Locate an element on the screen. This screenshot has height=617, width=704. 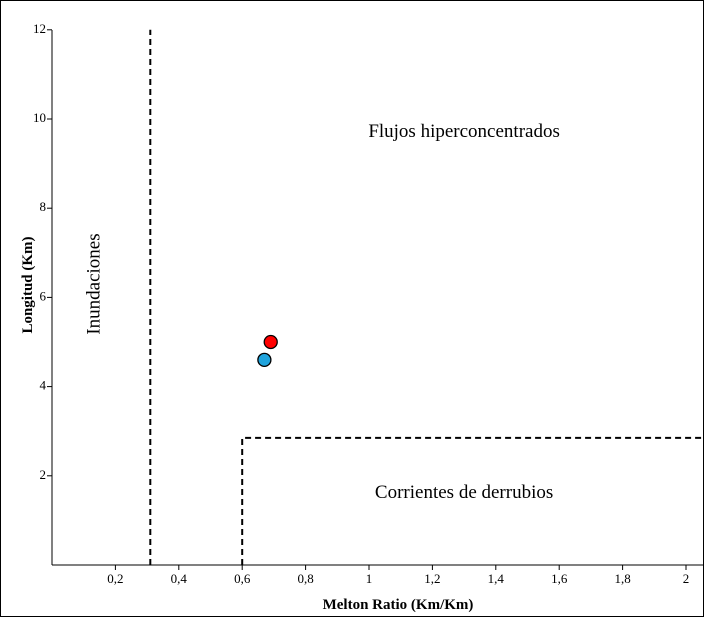
x-ticks: 0,2 0,4 0,6 0,8 1 1,2 1,4 1,6 1,8 2 is located at coordinates (398, 575).